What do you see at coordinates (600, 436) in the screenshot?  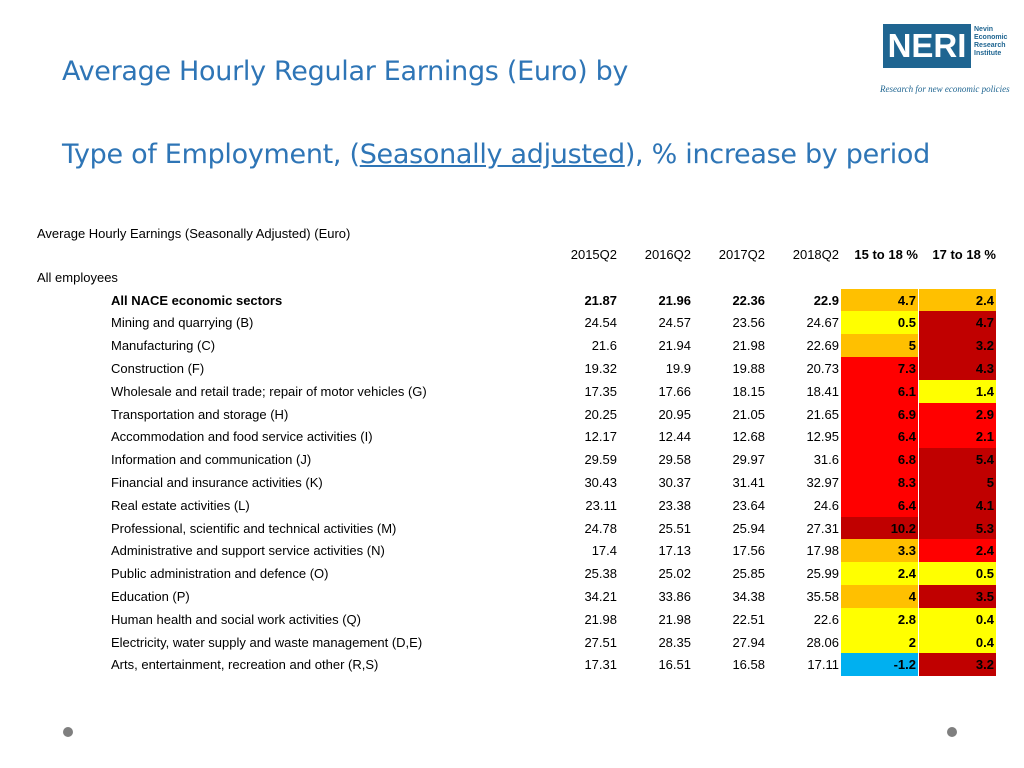 I see `earnings-cell: 12.17` at bounding box center [600, 436].